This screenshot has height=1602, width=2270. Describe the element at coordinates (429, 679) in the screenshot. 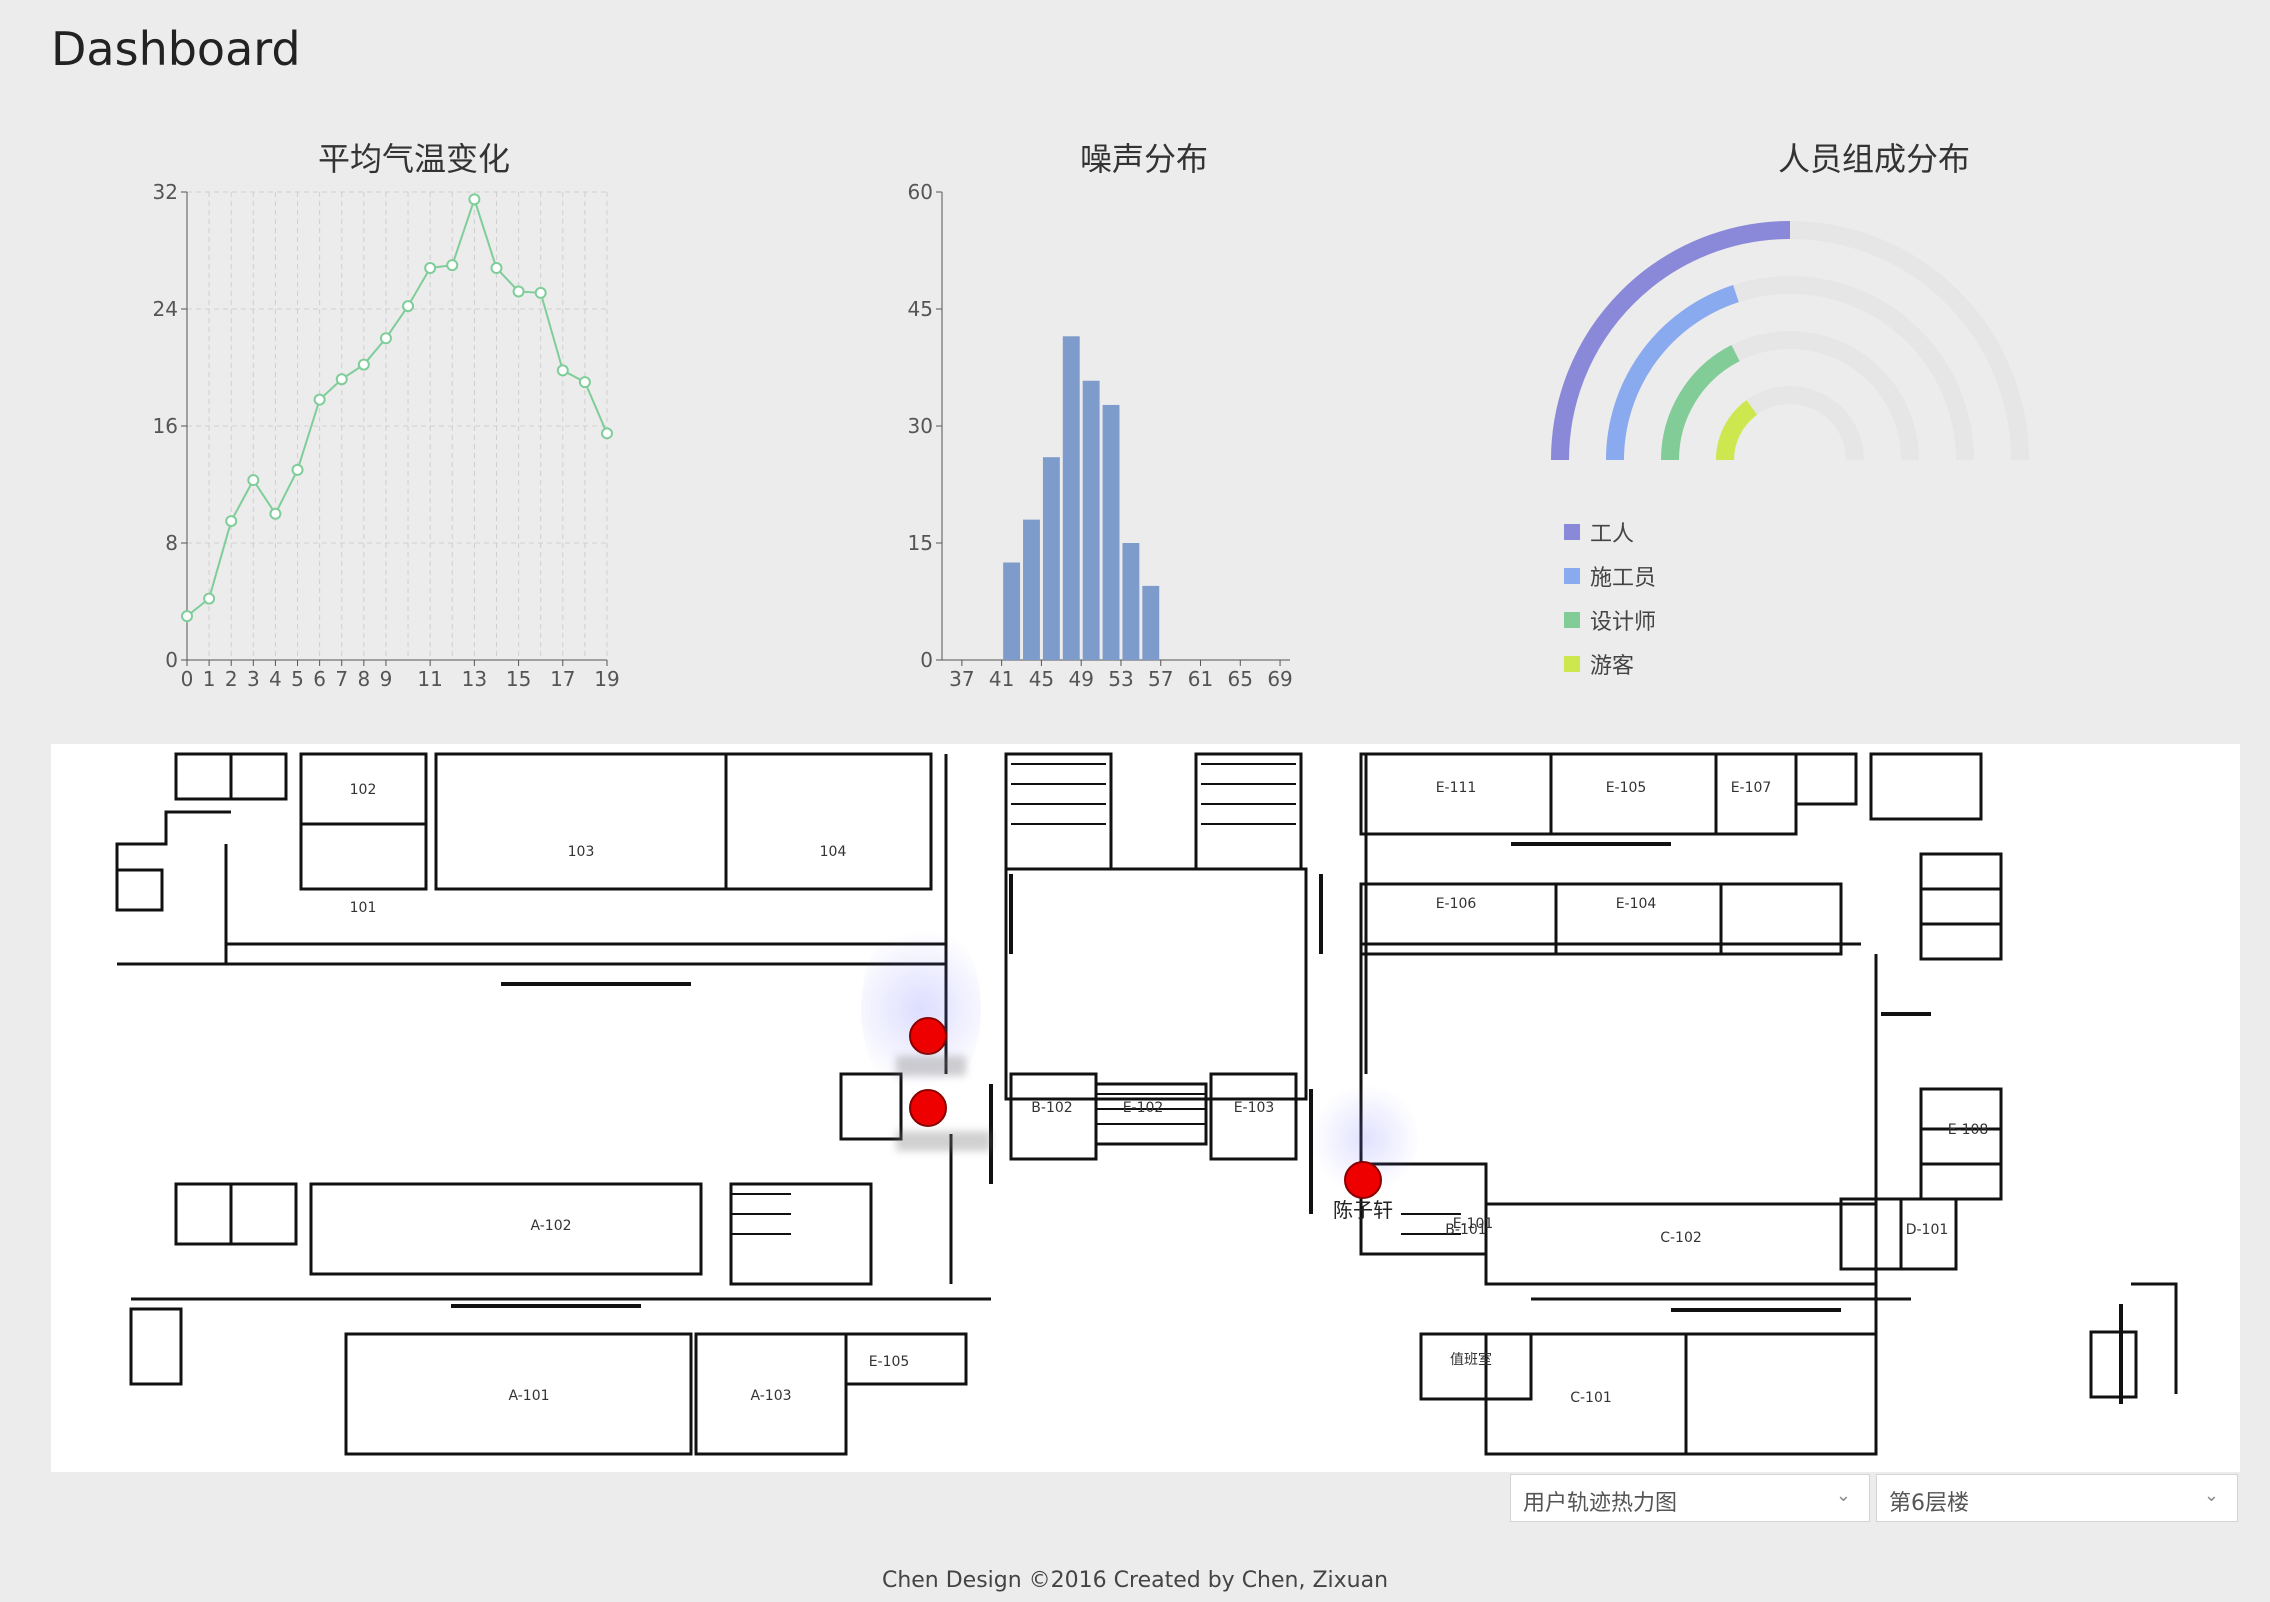

I see `x-tick-label: 11` at that location.